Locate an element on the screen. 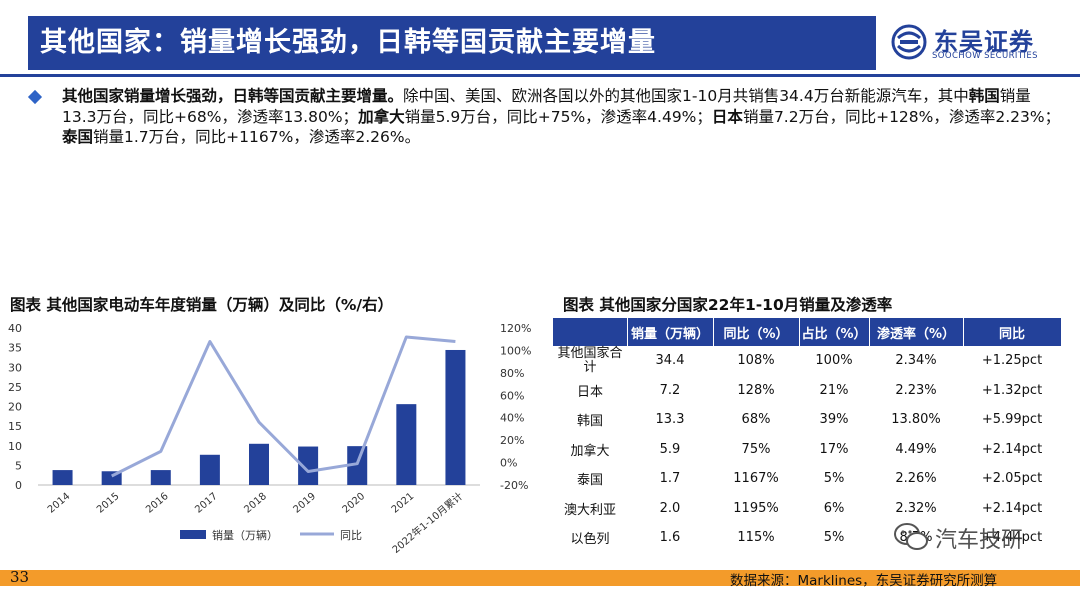 This screenshot has height=589, width=1080. table-header-cell is located at coordinates (590, 332).